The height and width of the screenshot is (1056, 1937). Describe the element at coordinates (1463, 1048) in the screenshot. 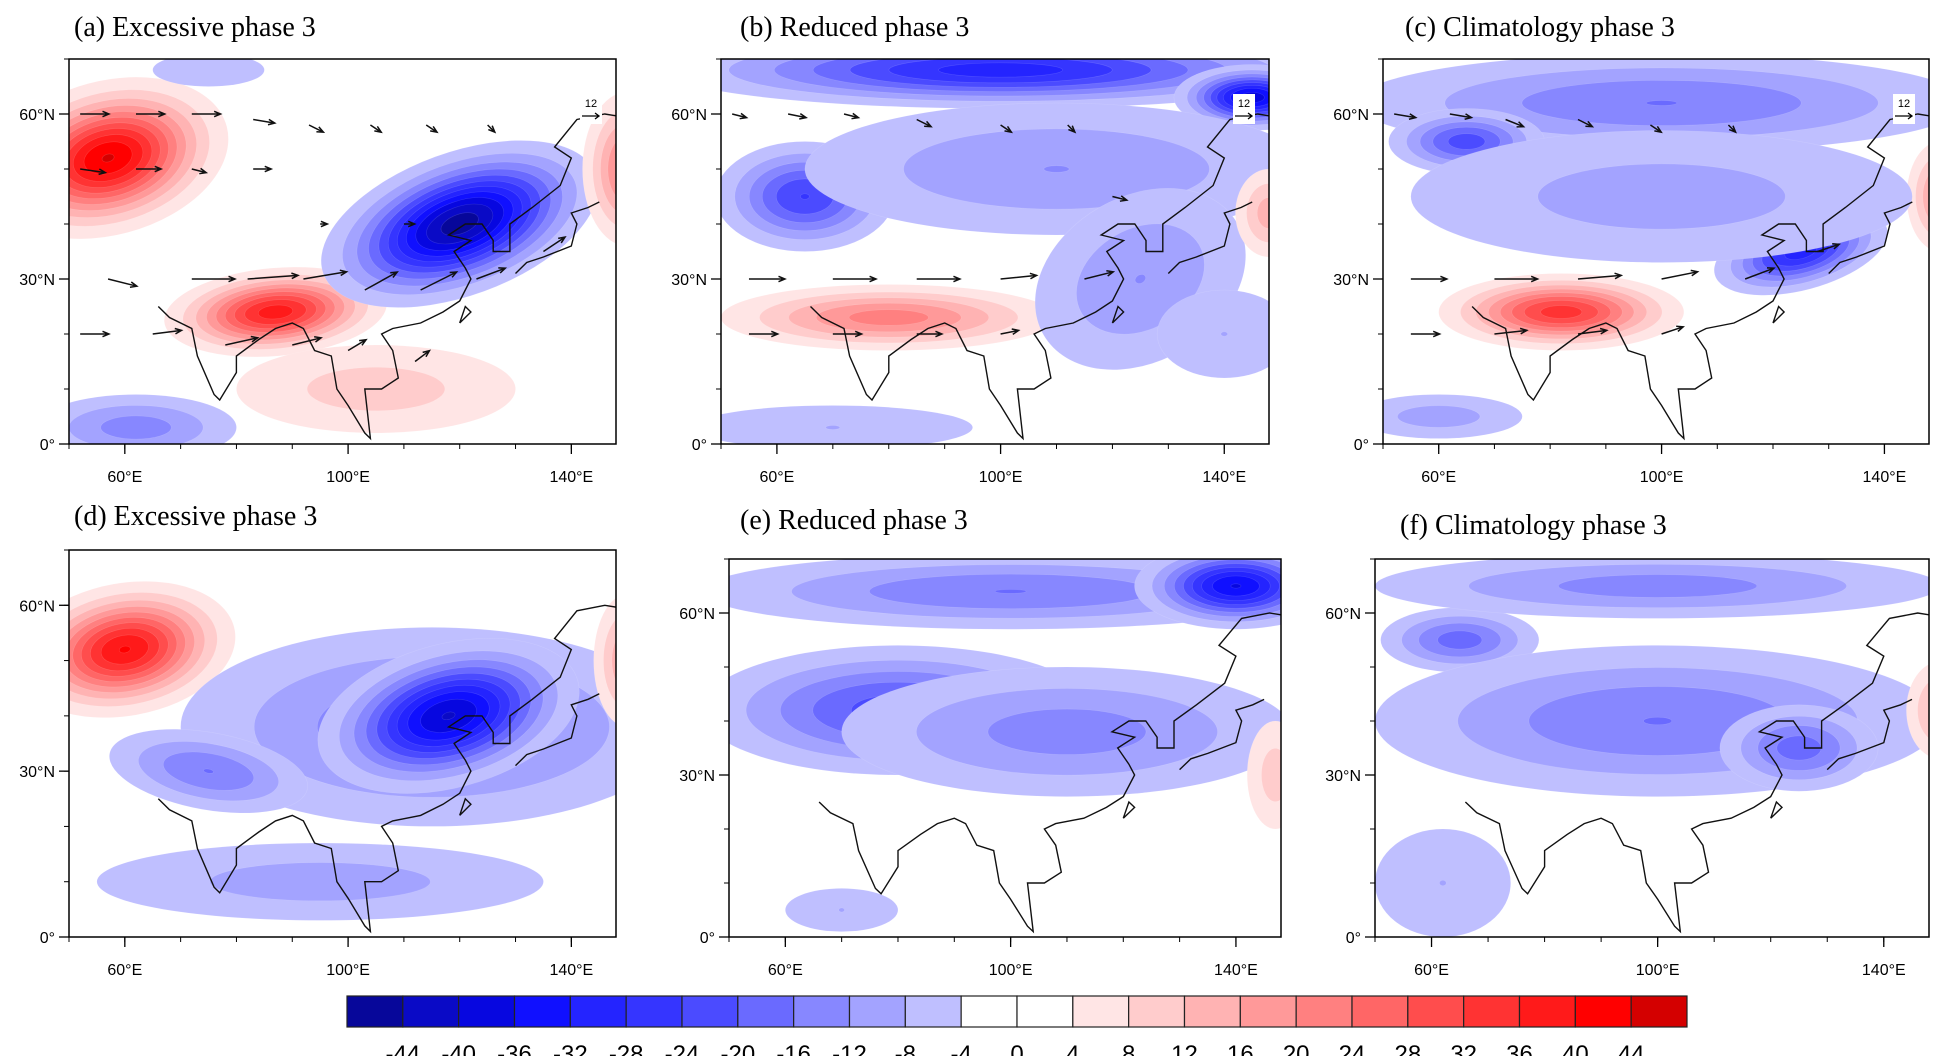

I see `colorbar-label: 32` at that location.